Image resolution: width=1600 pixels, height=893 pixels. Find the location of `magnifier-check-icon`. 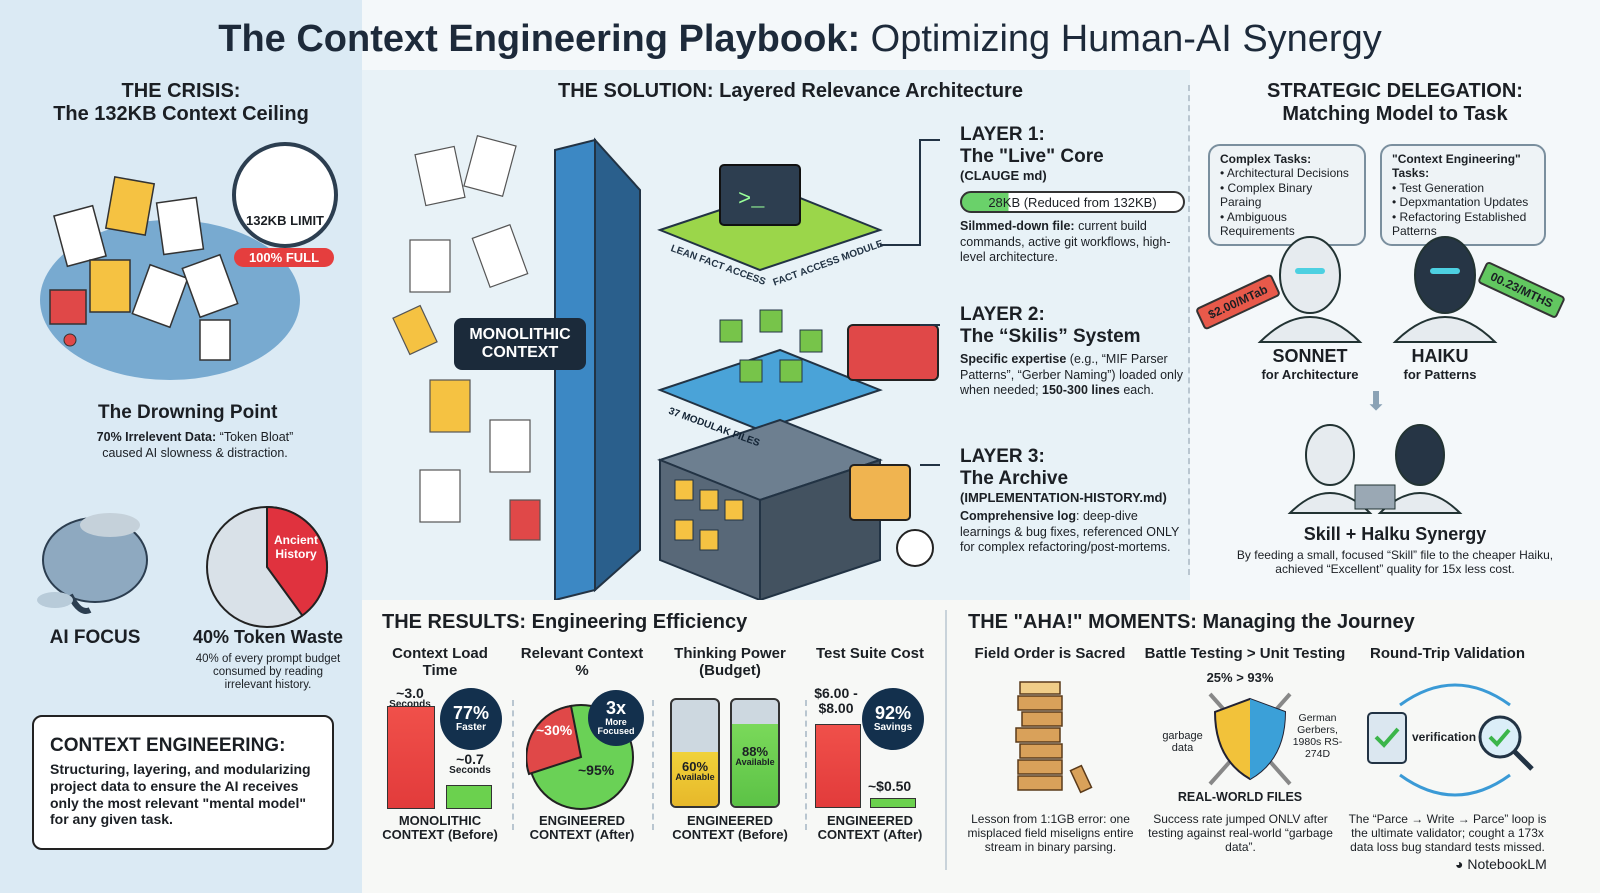

magnifier-check-icon is located at coordinates (1500, 737).